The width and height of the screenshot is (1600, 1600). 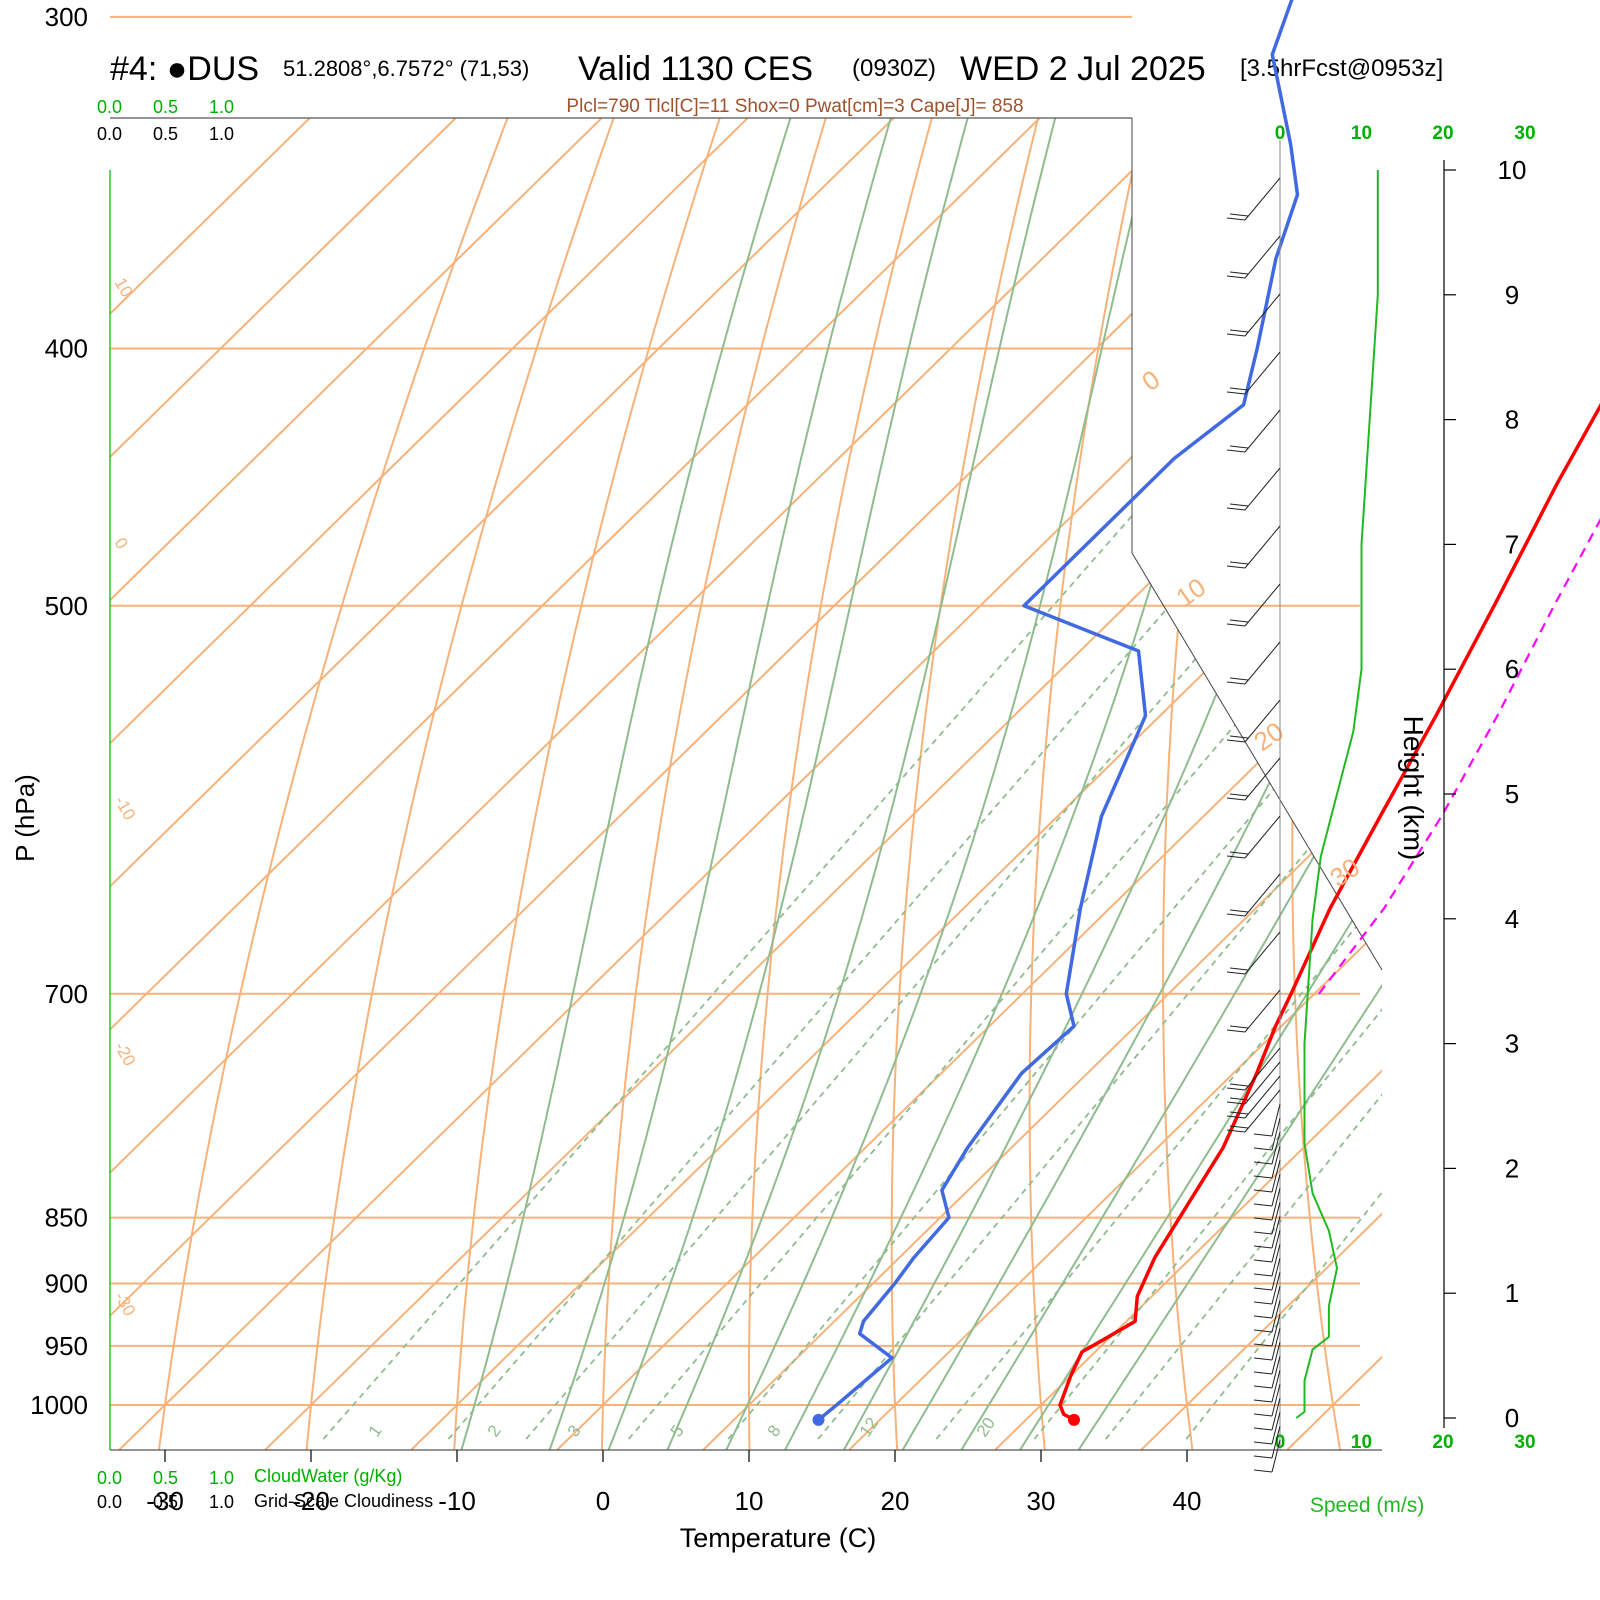 I want to click on height-tick-label-3: 3, so click(x=1512, y=1044).